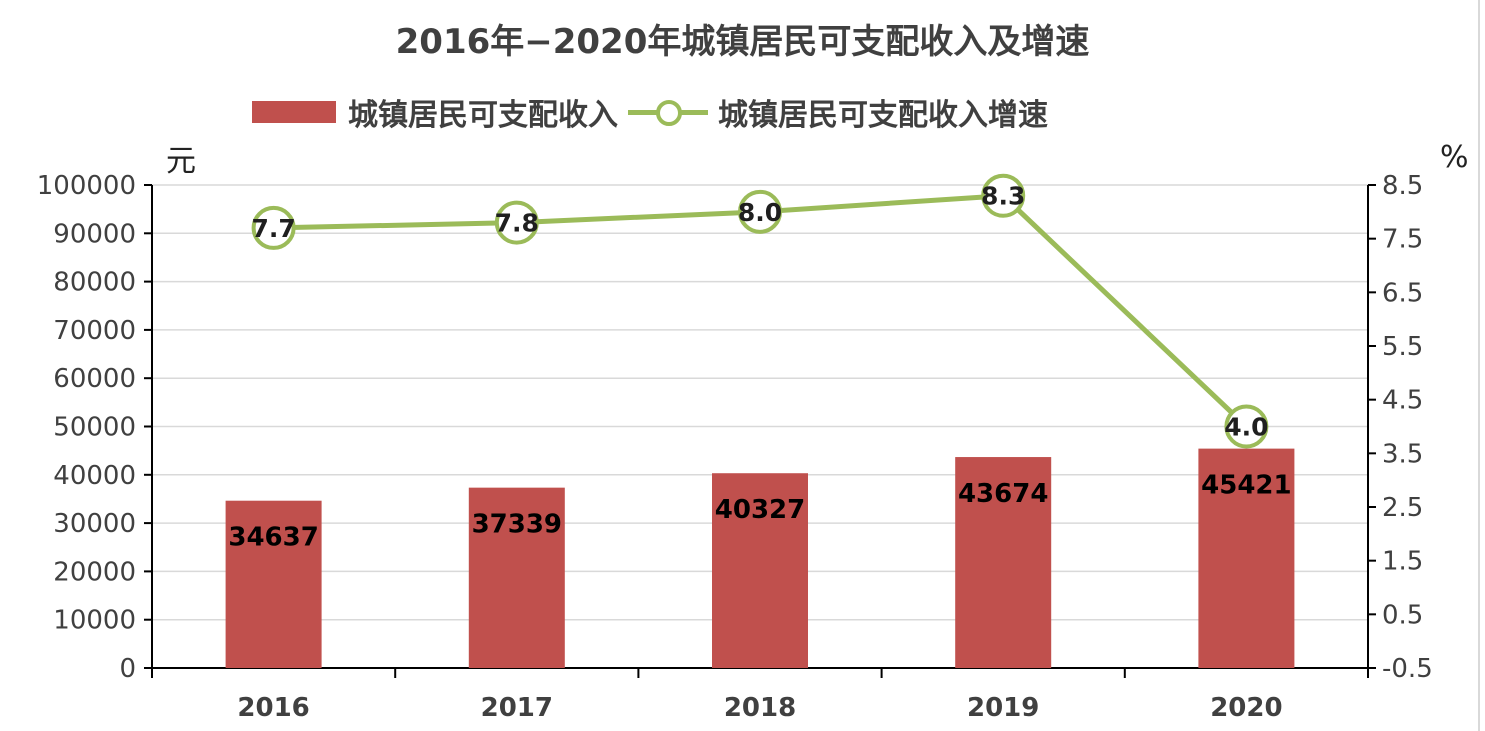 This screenshot has width=1485, height=731. I want to click on right-axis-tick-label: 3.5, so click(1402, 454).